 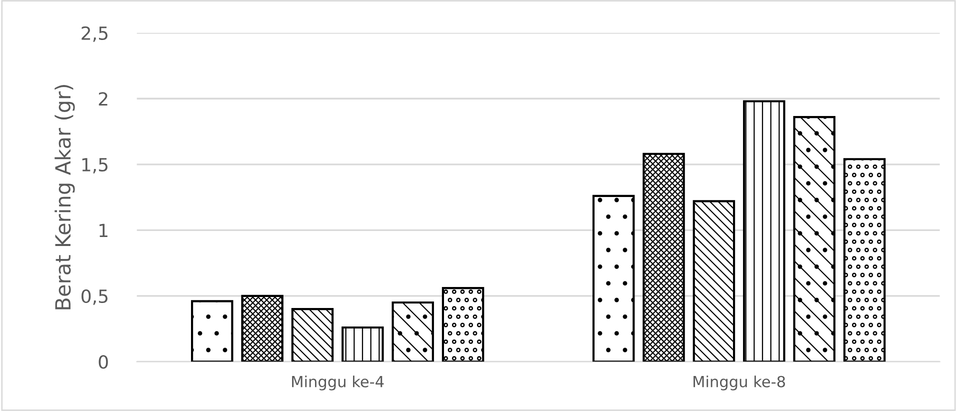 What do you see at coordinates (103, 99) in the screenshot?
I see `y-tick-label: 2` at bounding box center [103, 99].